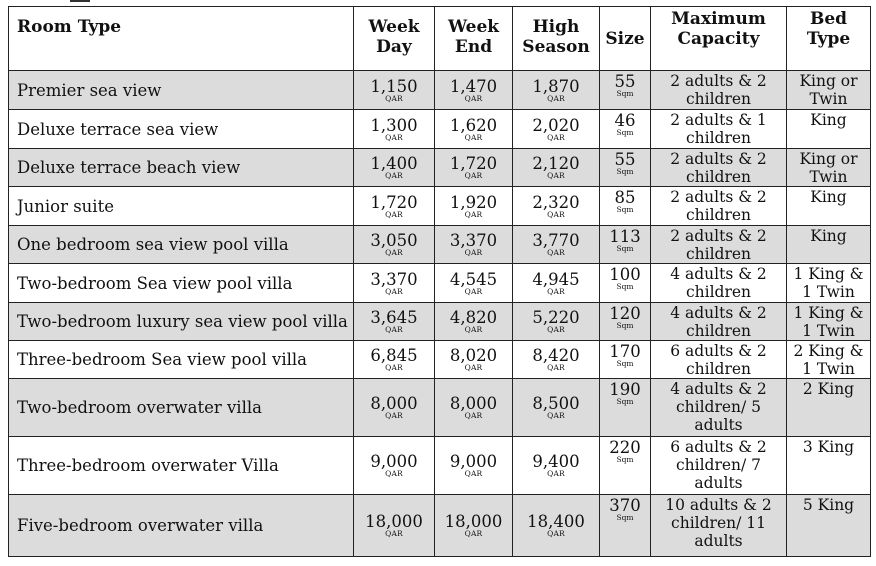  Describe the element at coordinates (625, 363) in the screenshot. I see `size-unit-label: Sqm` at that location.